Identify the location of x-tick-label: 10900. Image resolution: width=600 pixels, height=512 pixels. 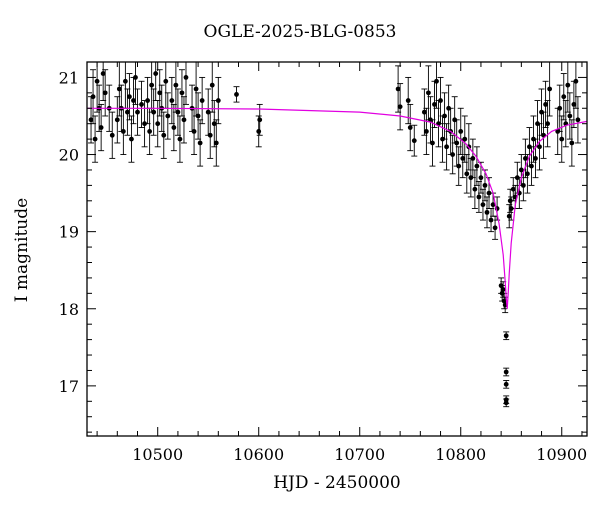
(561, 454).